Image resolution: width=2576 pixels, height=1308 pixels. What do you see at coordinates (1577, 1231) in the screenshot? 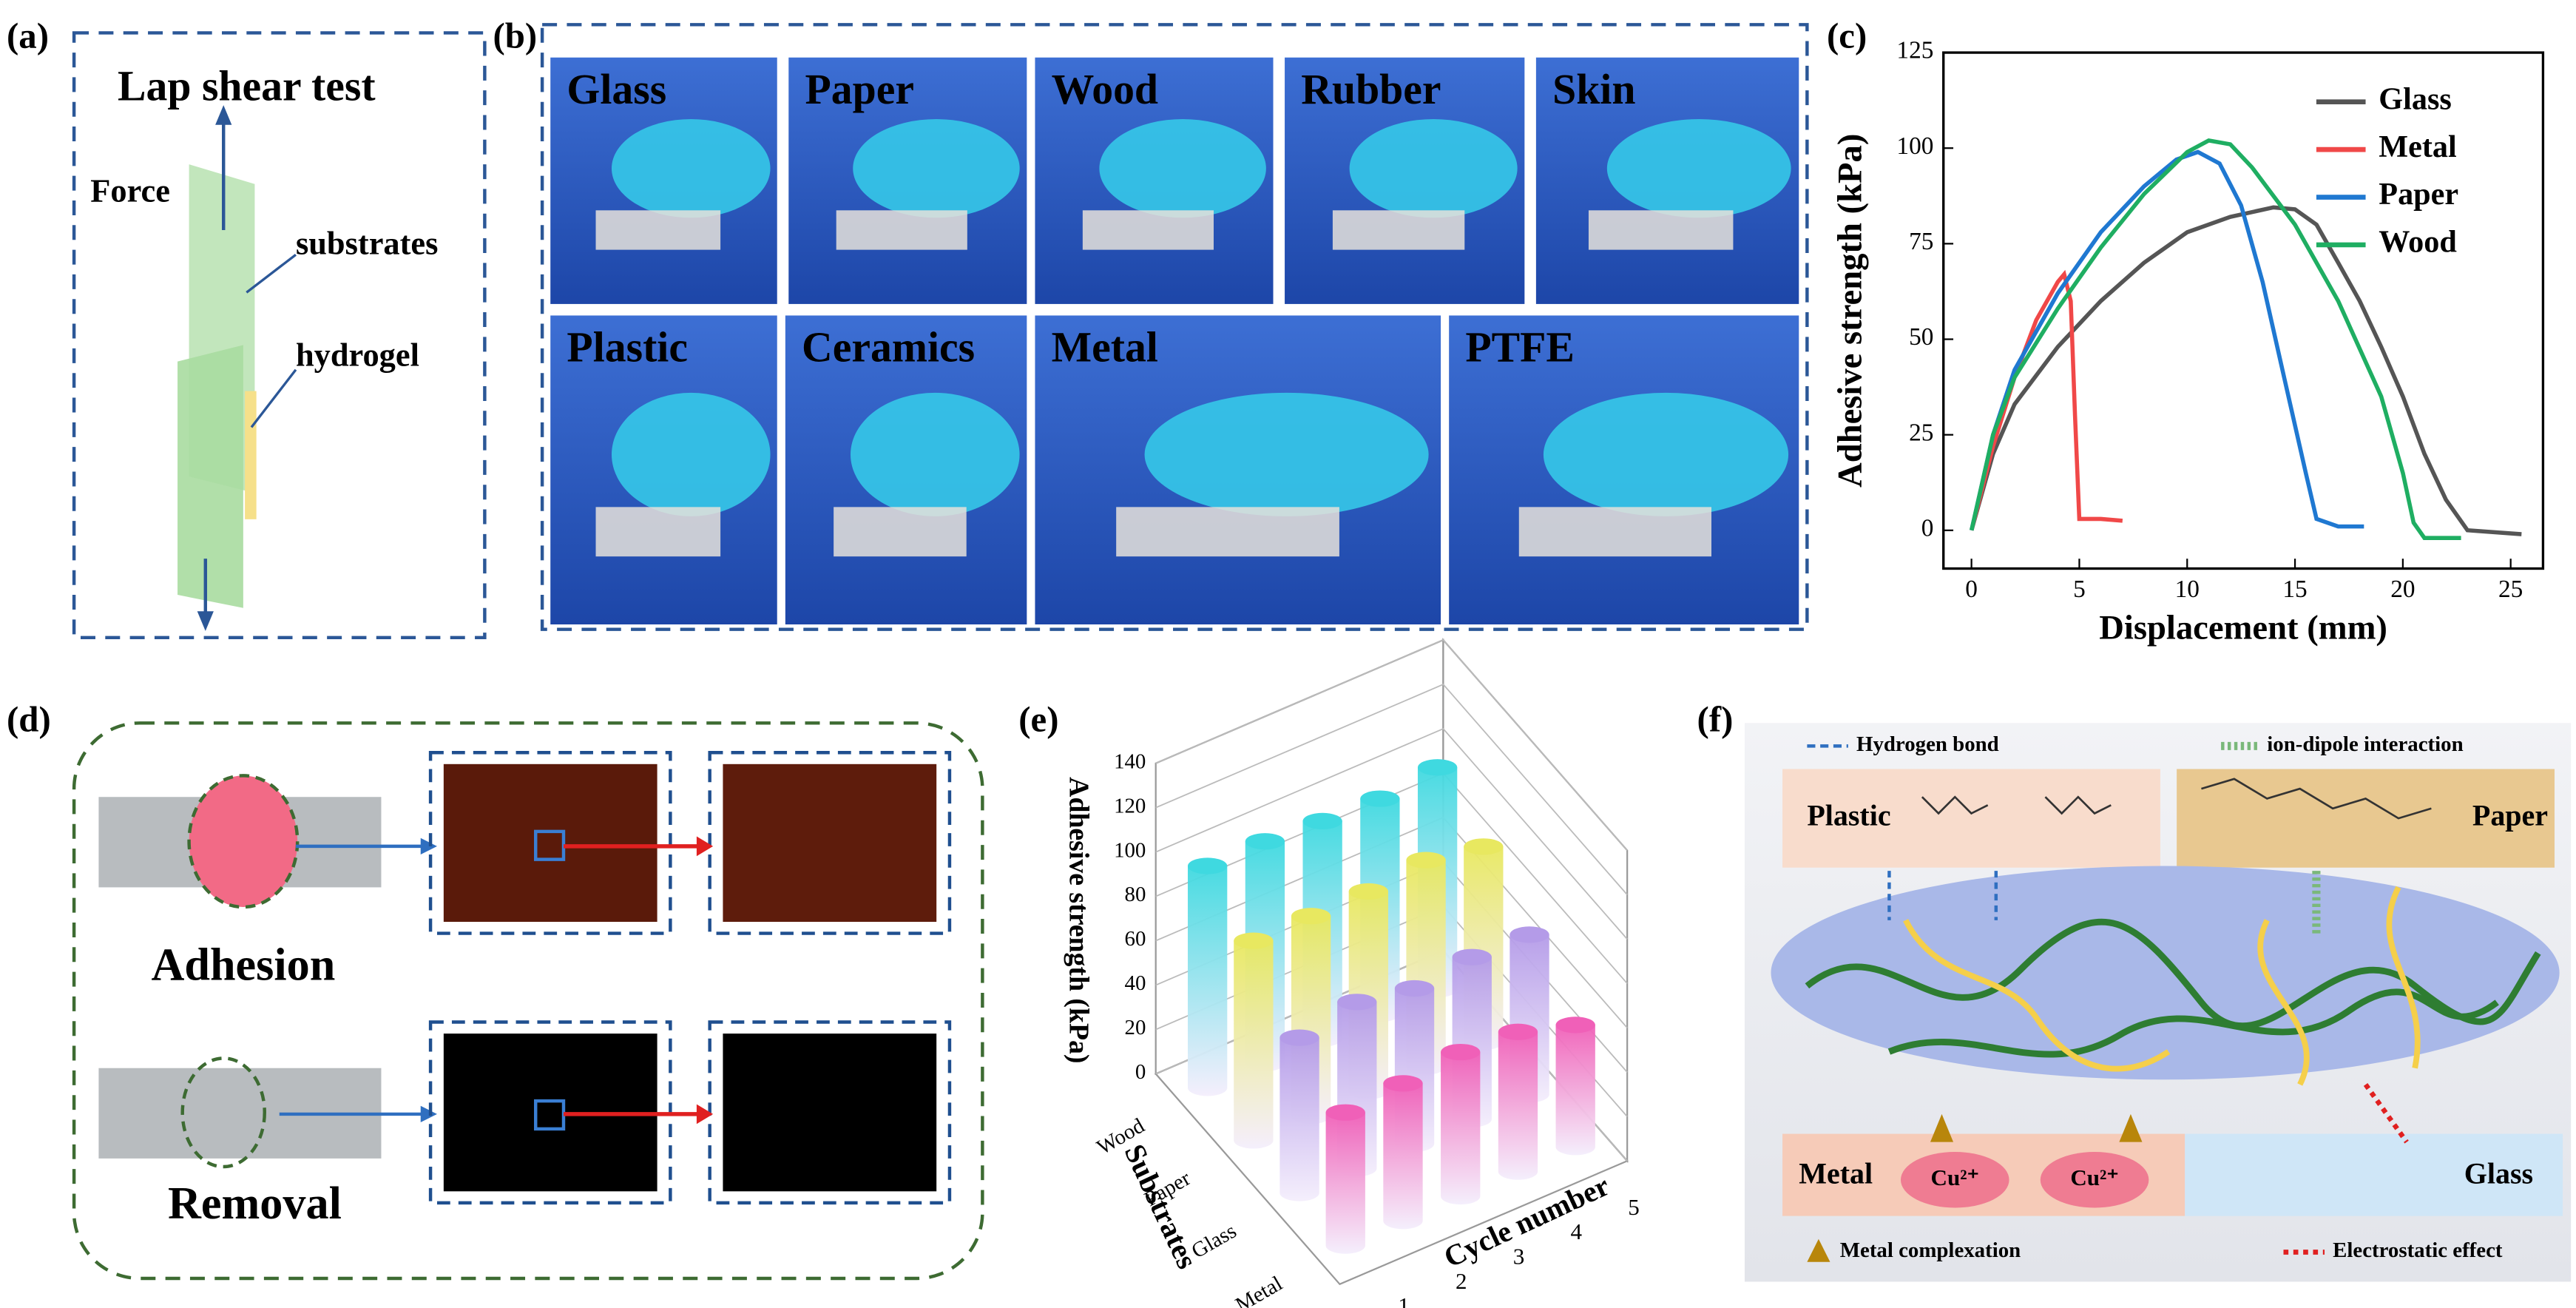
I see `cycle-label: 4` at bounding box center [1577, 1231].